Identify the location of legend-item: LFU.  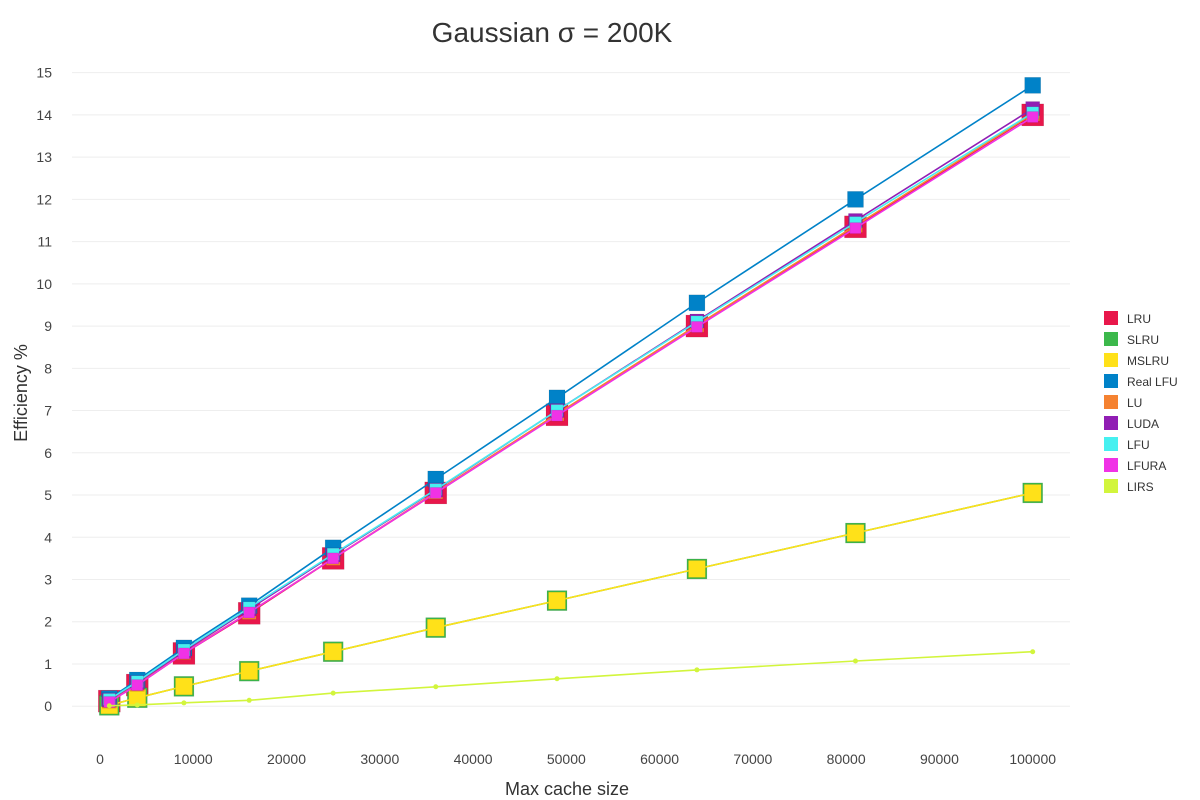
(1127, 444).